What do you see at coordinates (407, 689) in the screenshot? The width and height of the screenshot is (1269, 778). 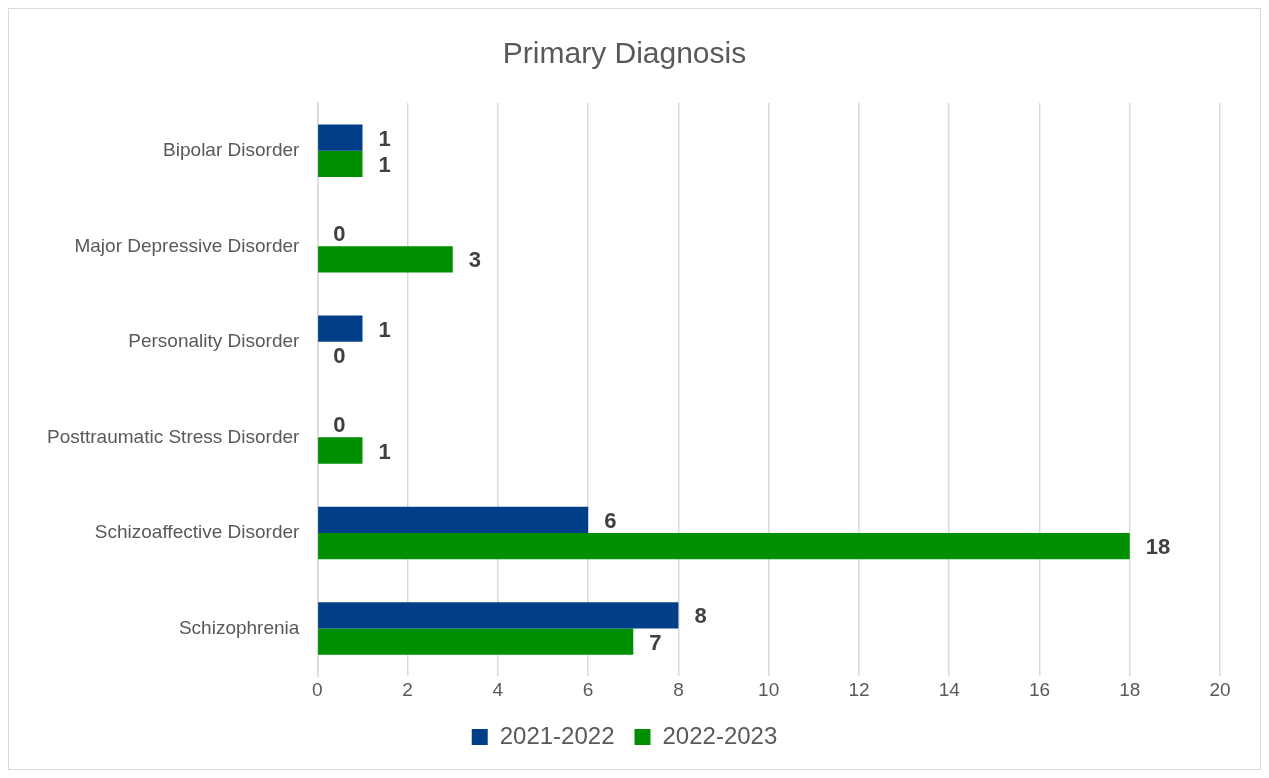 I see `x-tick-label: 2` at bounding box center [407, 689].